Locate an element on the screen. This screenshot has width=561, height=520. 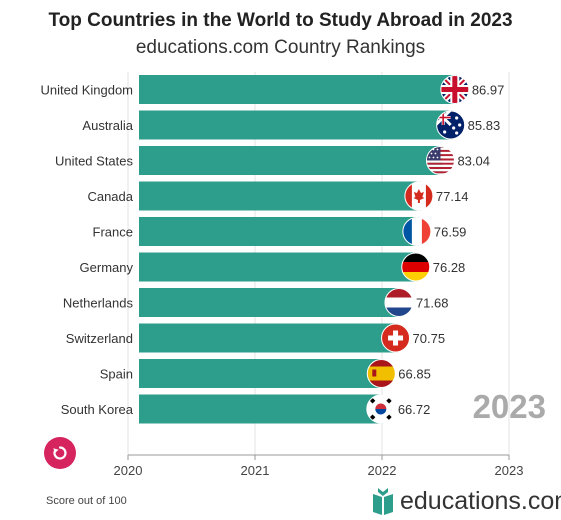
brand-name: educations.com is located at coordinates (480, 500).